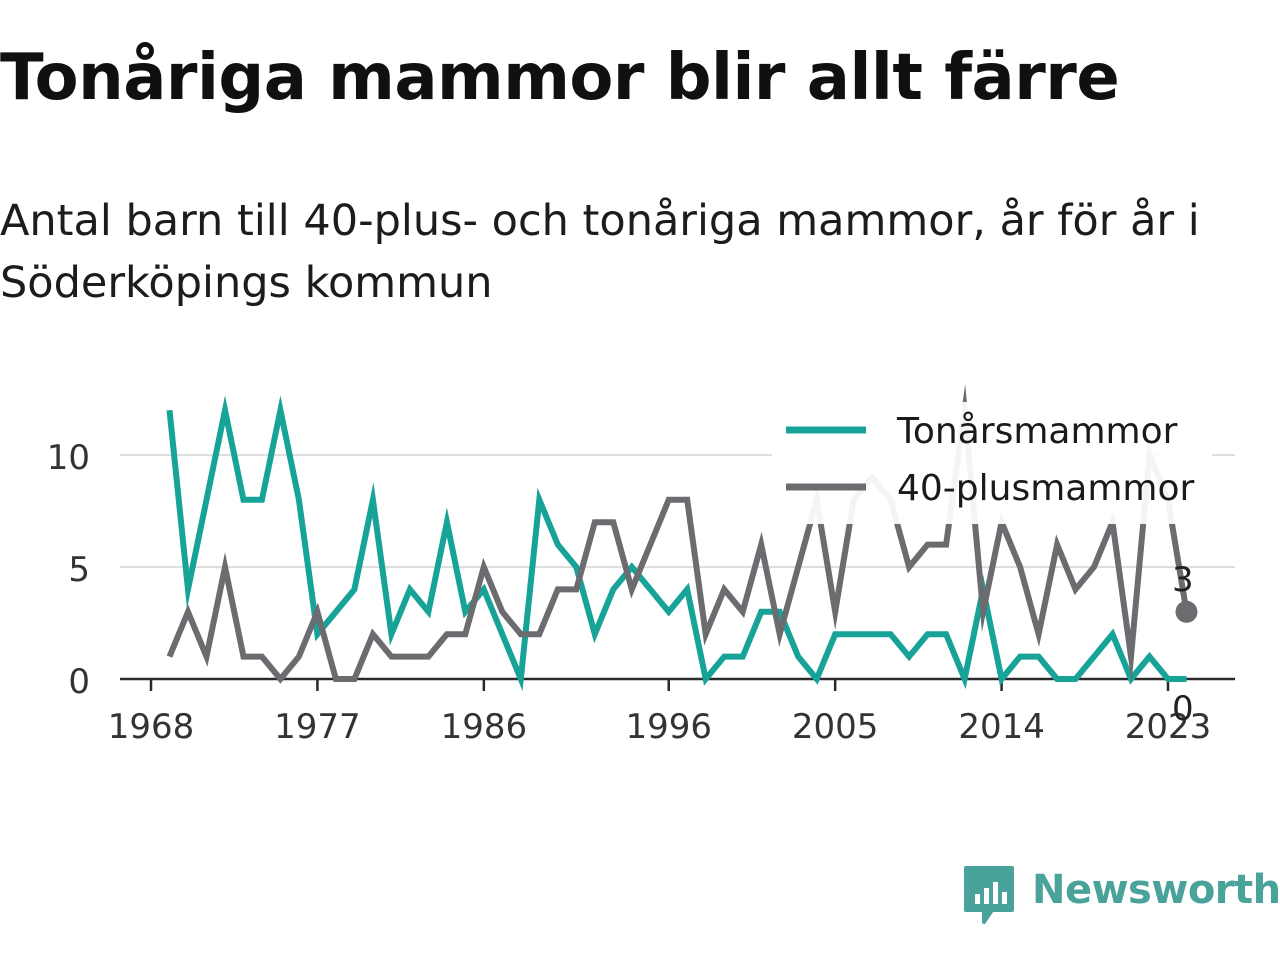  What do you see at coordinates (1168, 727) in the screenshot?
I see `x-tick-label: 2023` at bounding box center [1168, 727].